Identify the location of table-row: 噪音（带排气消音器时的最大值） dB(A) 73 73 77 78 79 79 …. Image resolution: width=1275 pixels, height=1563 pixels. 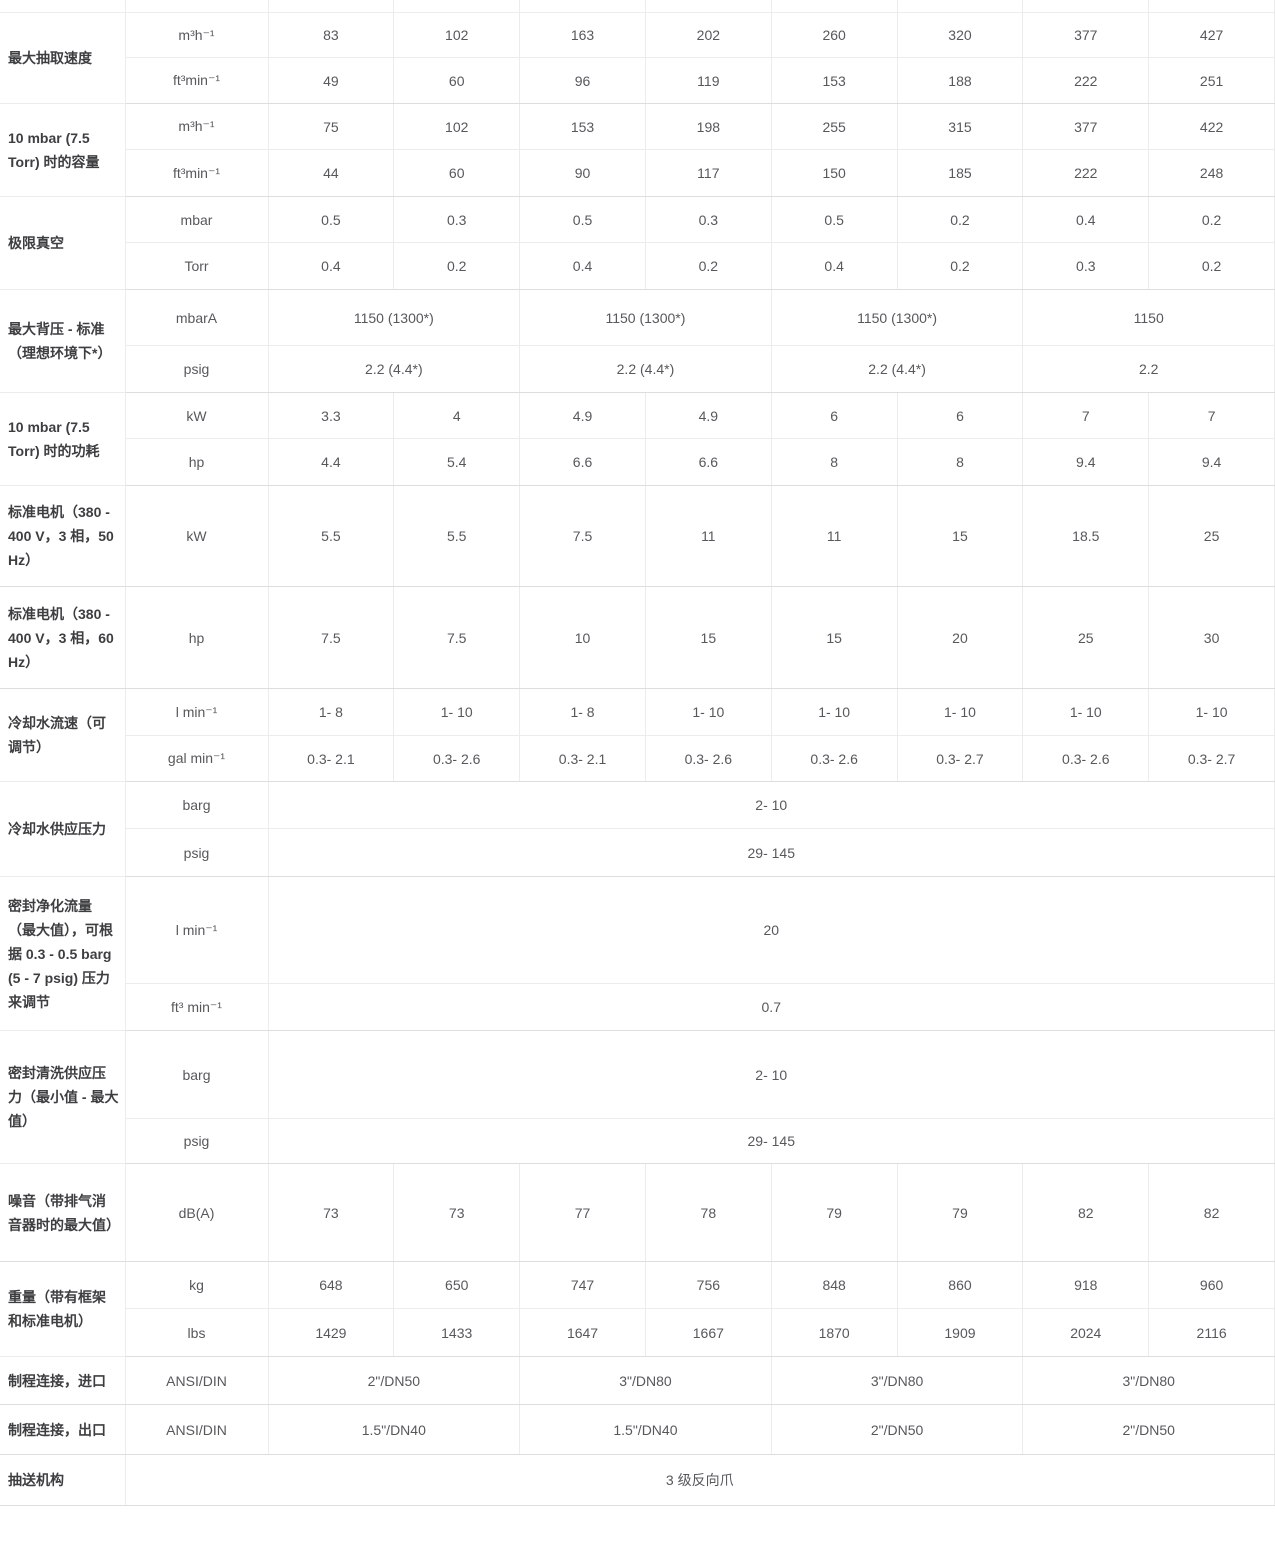
(637, 1212).